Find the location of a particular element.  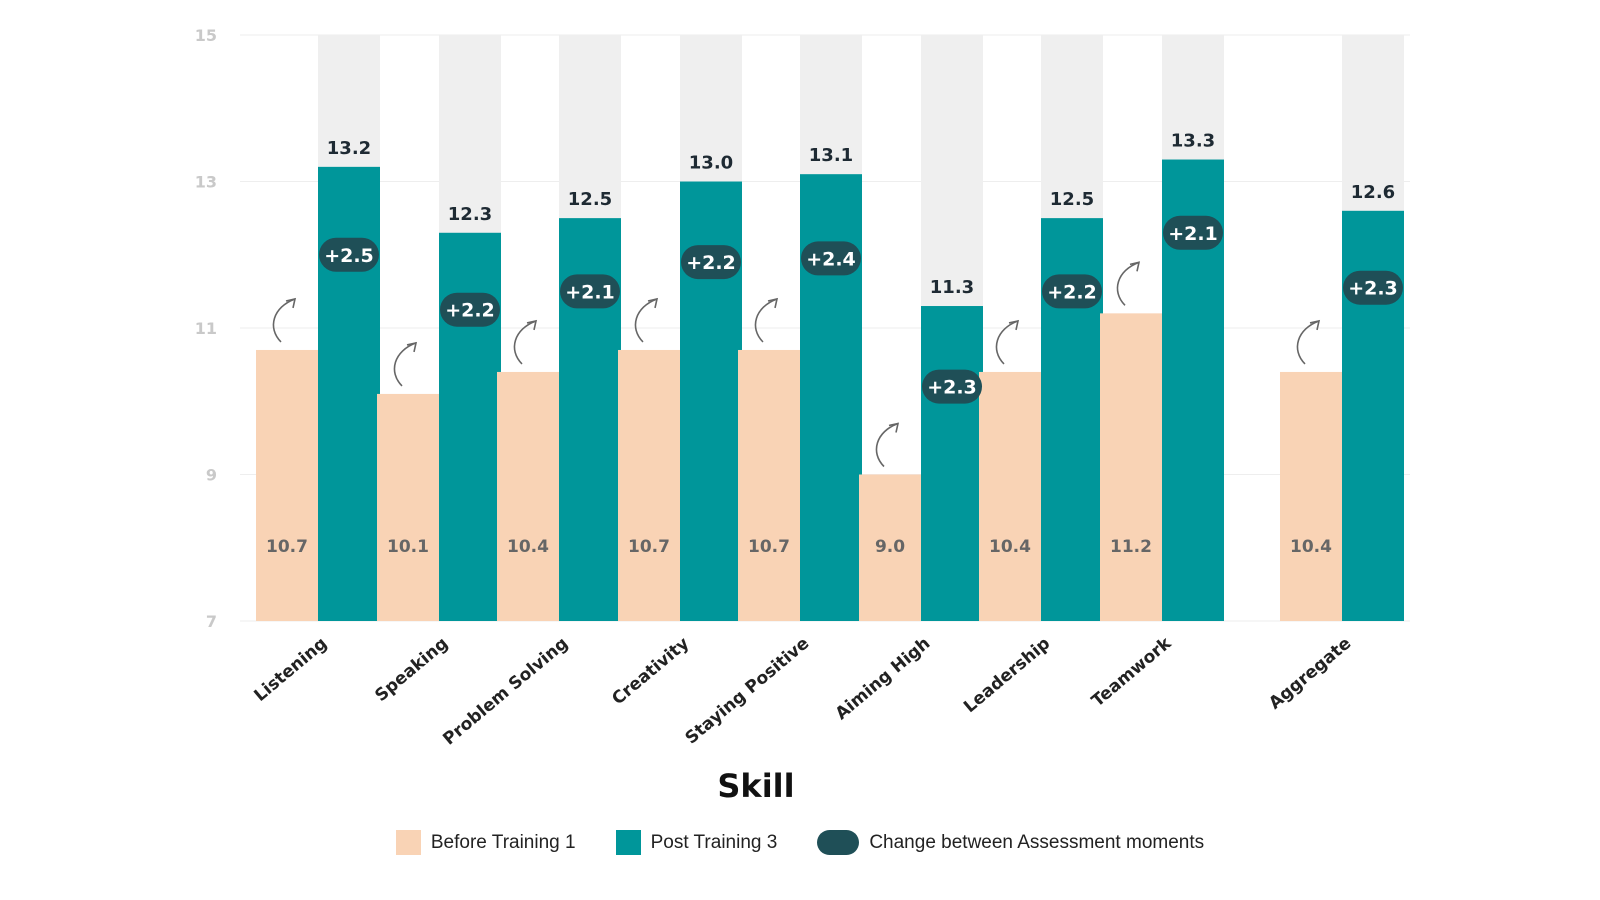

before-value-label: 9.0 is located at coordinates (890, 547).